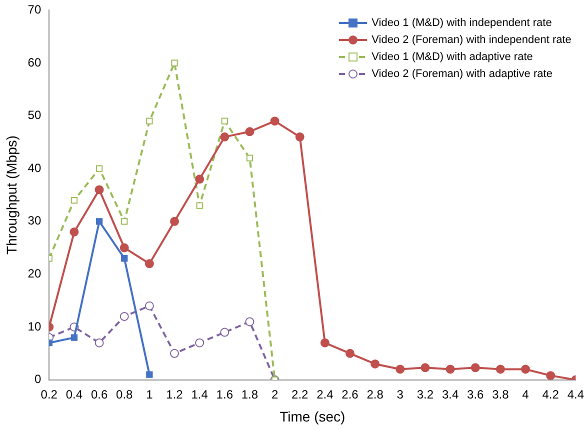 The height and width of the screenshot is (430, 587). Describe the element at coordinates (175, 394) in the screenshot. I see `x-tick-label: 1.2` at that location.